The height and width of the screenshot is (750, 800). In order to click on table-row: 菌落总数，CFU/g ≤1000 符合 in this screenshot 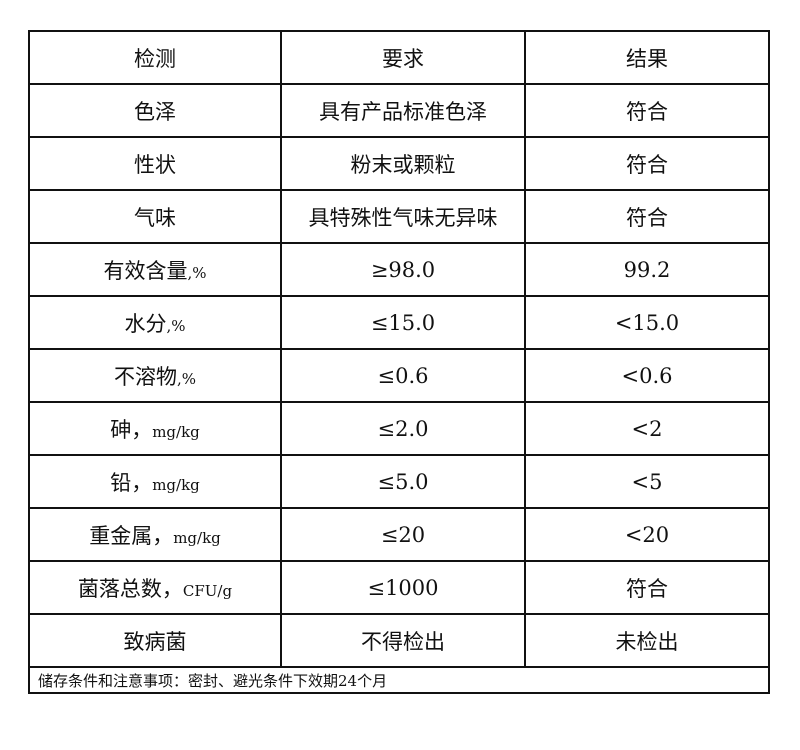, I will do `click(399, 587)`.